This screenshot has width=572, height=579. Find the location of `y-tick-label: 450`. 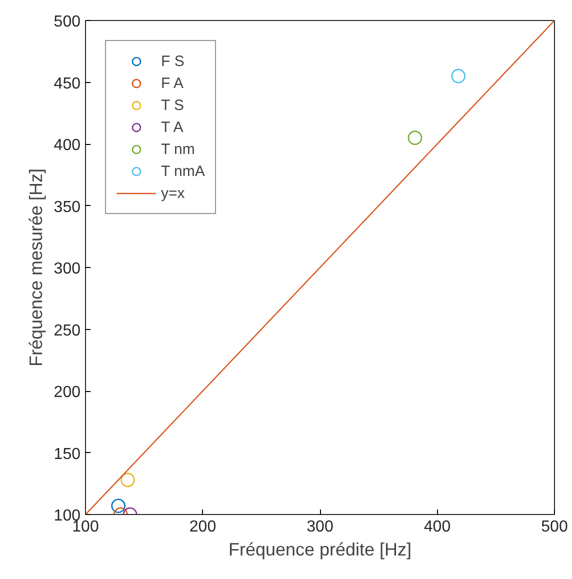

y-tick-label: 450 is located at coordinates (67, 83).